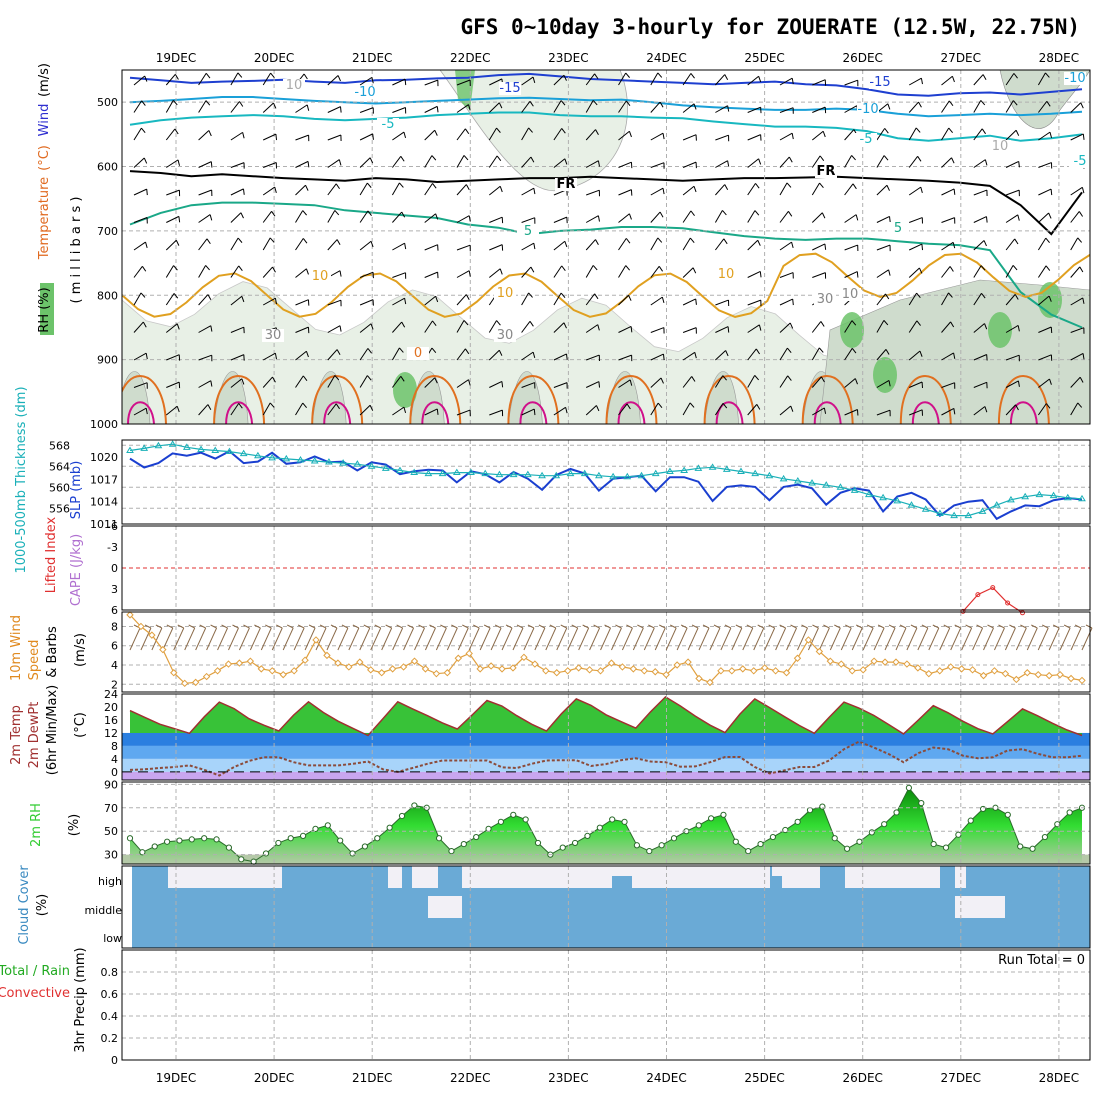 The height and width of the screenshot is (1100, 1100). What do you see at coordinates (111, 720) in the screenshot?
I see `temp-tick: 16` at bounding box center [111, 720].